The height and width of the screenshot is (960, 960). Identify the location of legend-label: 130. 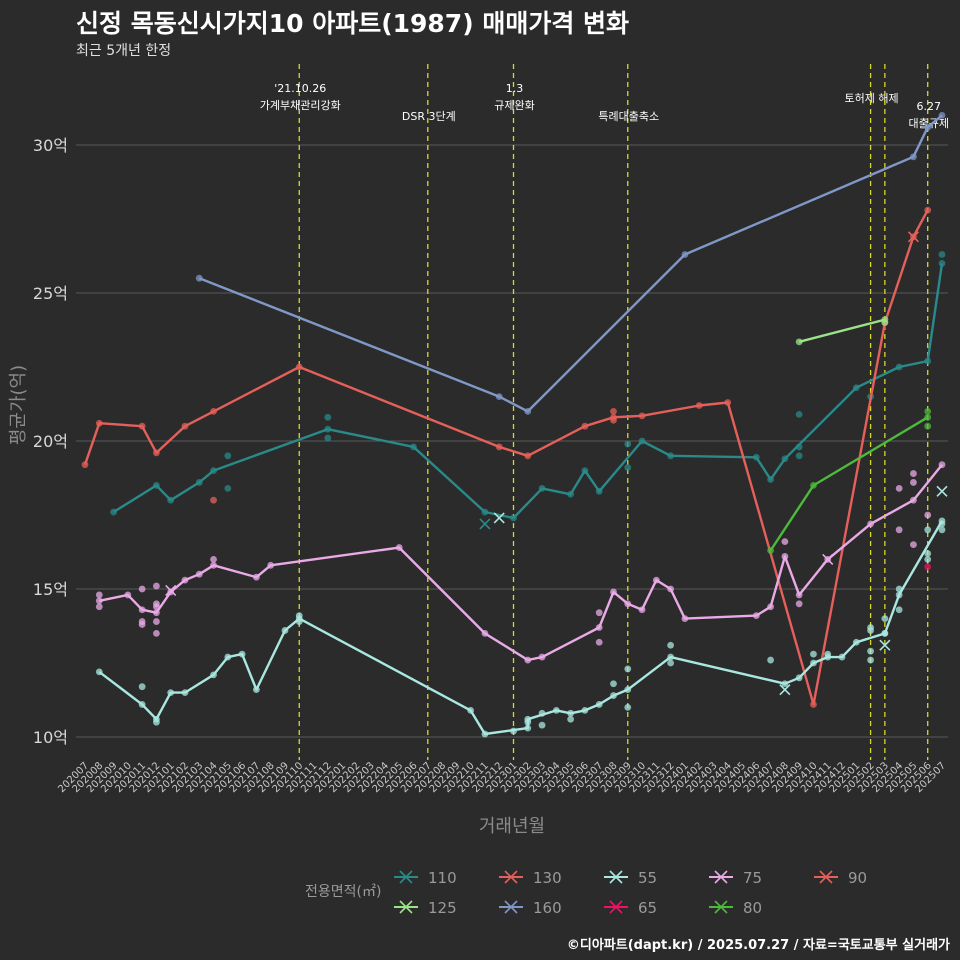
(547, 878).